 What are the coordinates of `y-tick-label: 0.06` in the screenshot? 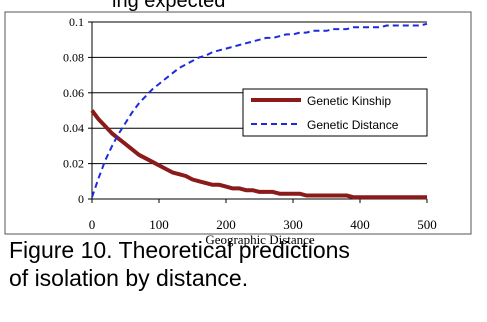 It's located at (73, 93).